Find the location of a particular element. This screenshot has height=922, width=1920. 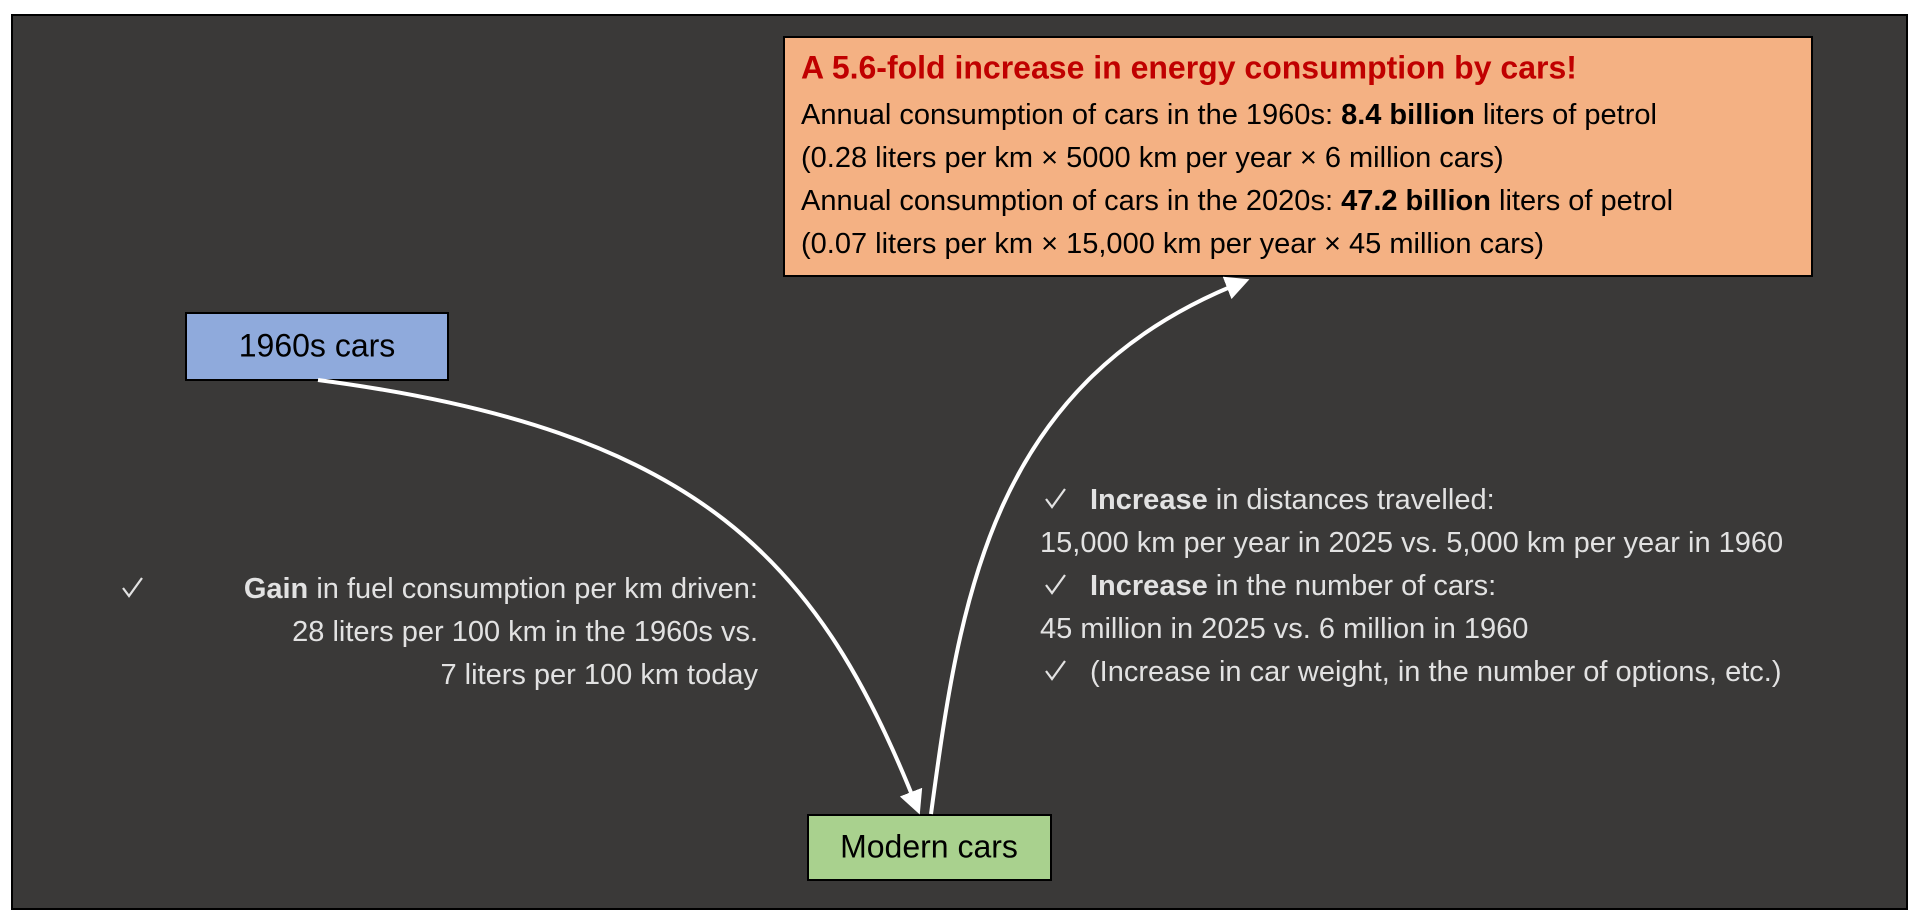

text-segment: 28 liters per 100 km in the 1960s vs. is located at coordinates (525, 632).